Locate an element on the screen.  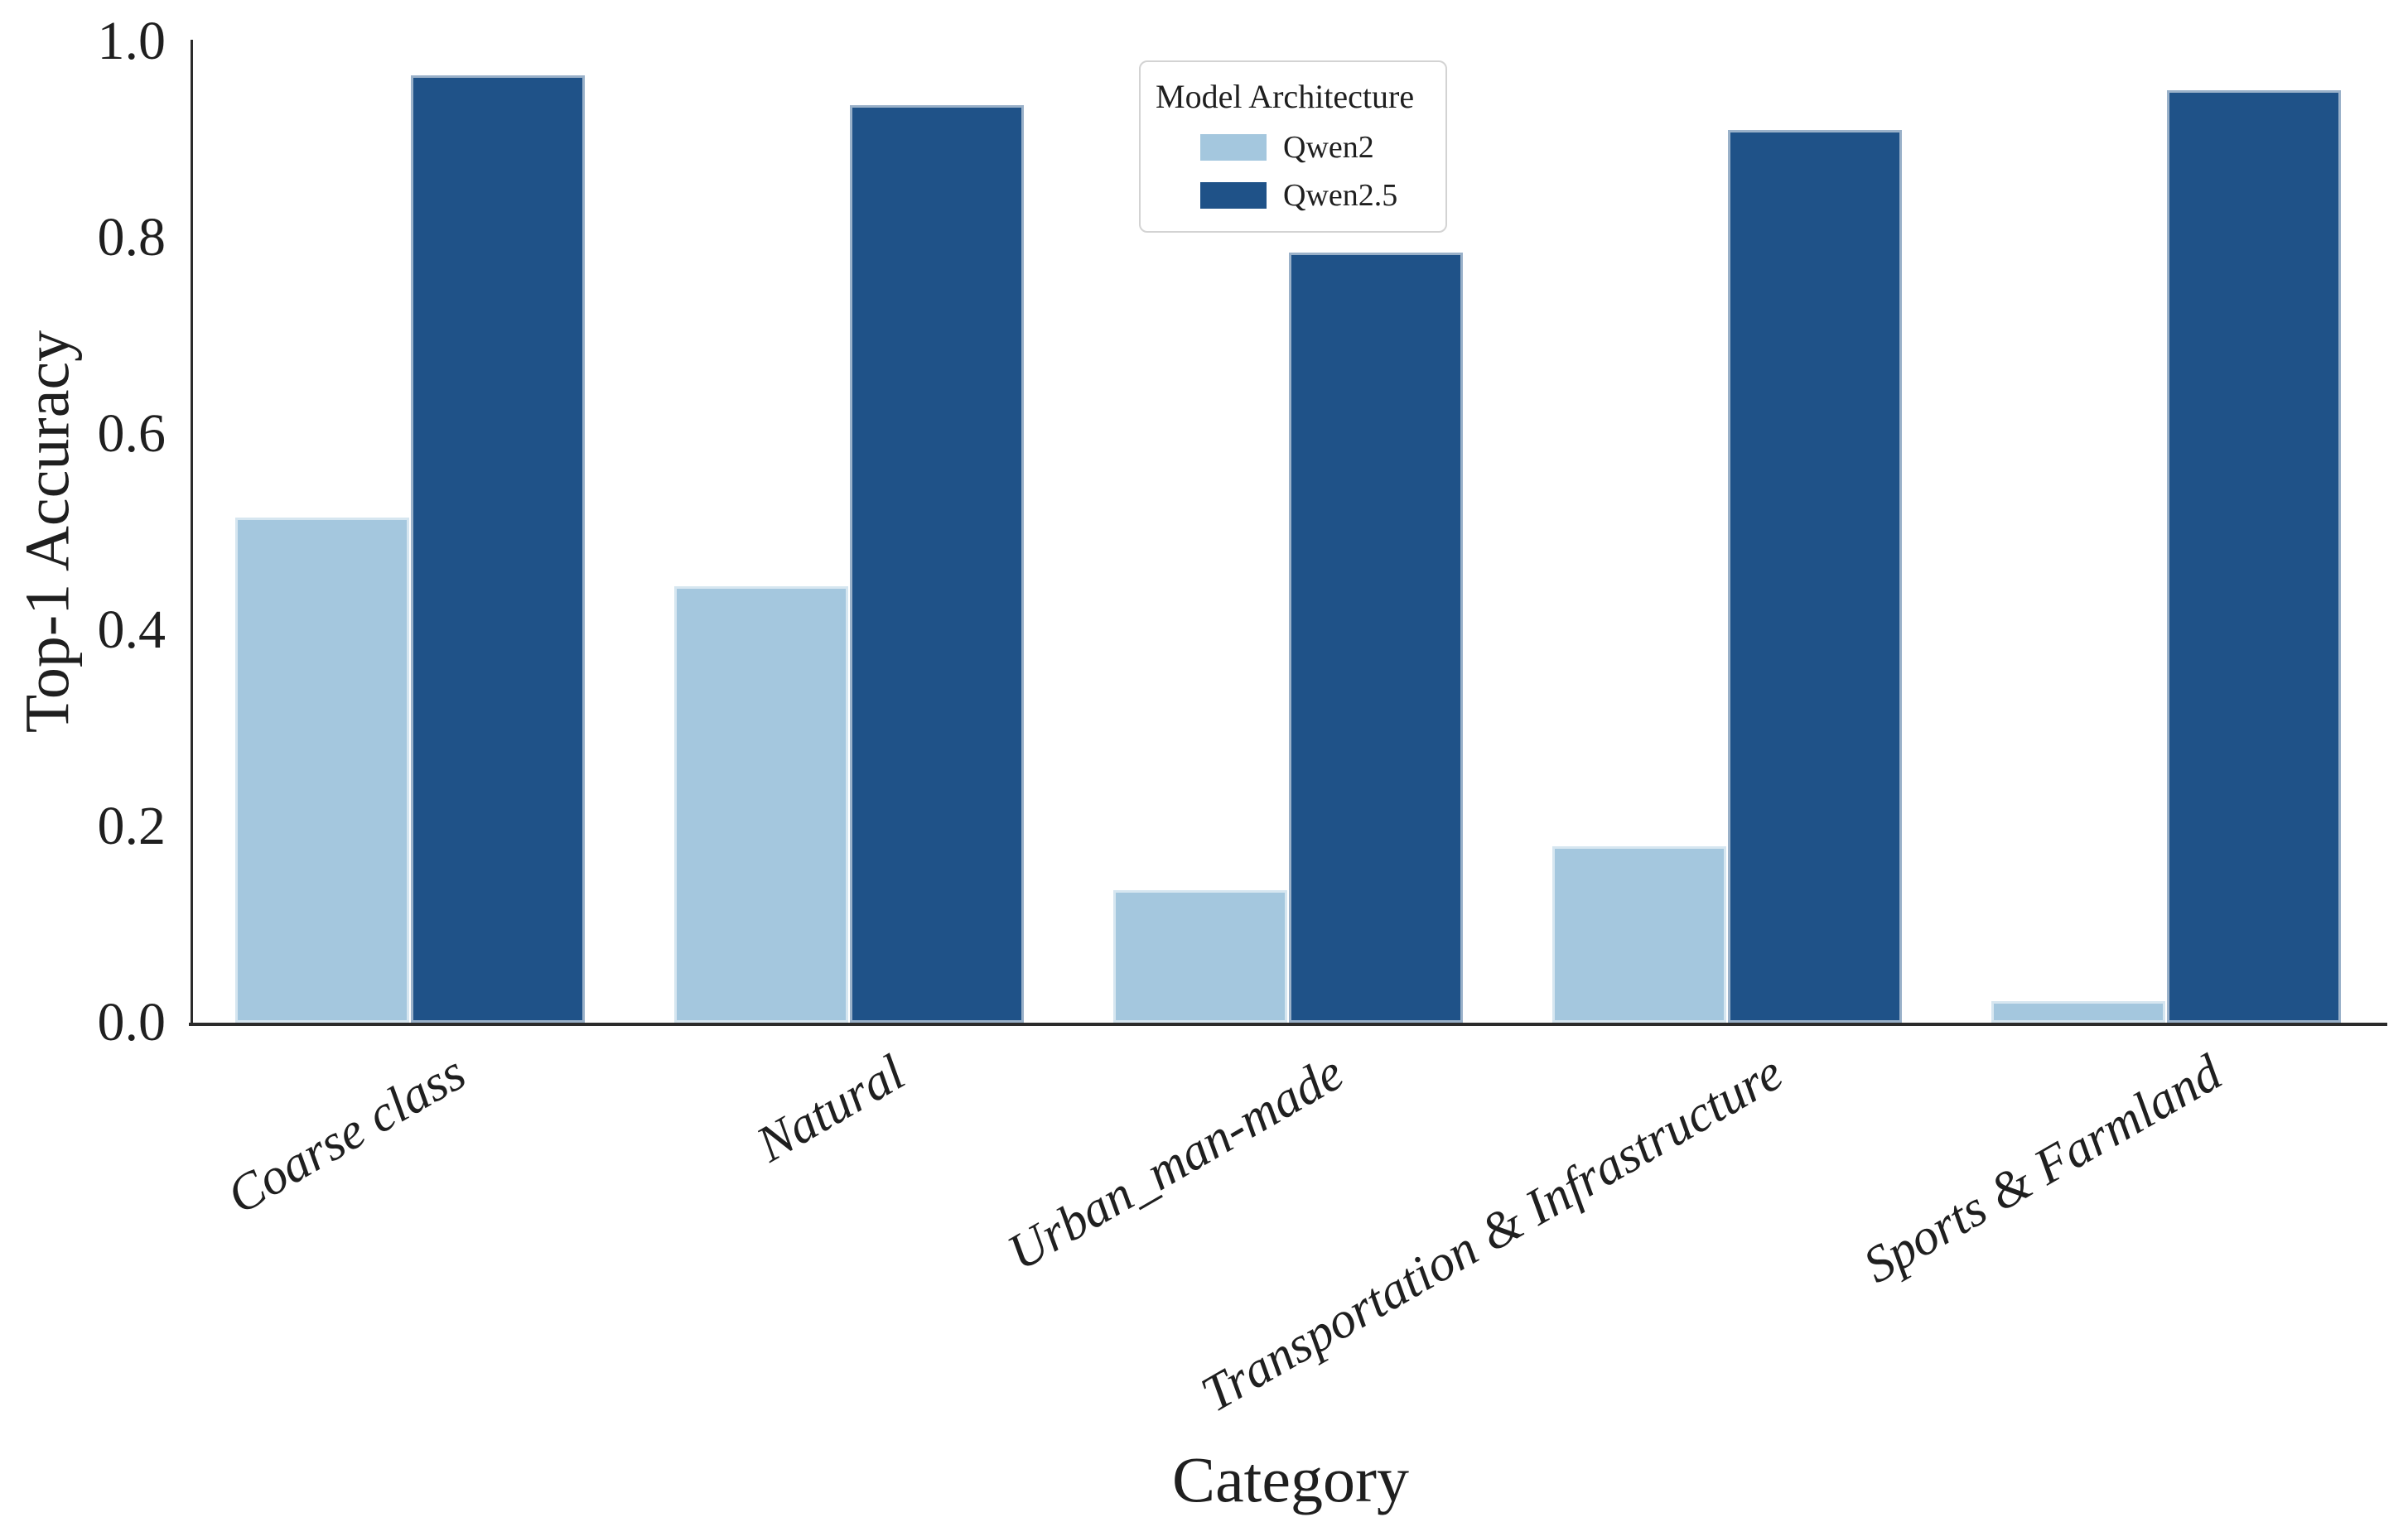
legend-item-qwen2: Qwen2 is located at coordinates (1316, 147).